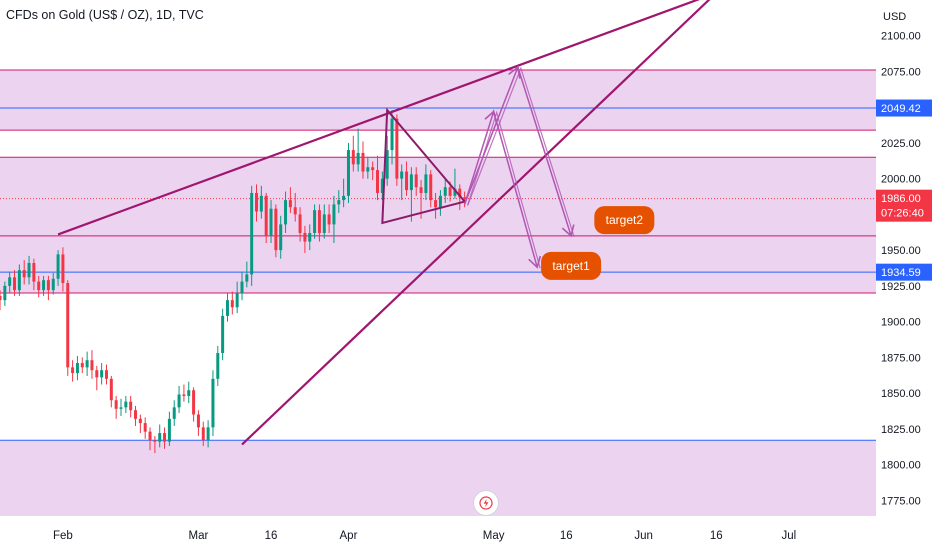 This screenshot has width=932, height=550. What do you see at coordinates (566, 536) in the screenshot?
I see `x-tick-label: 16` at bounding box center [566, 536].